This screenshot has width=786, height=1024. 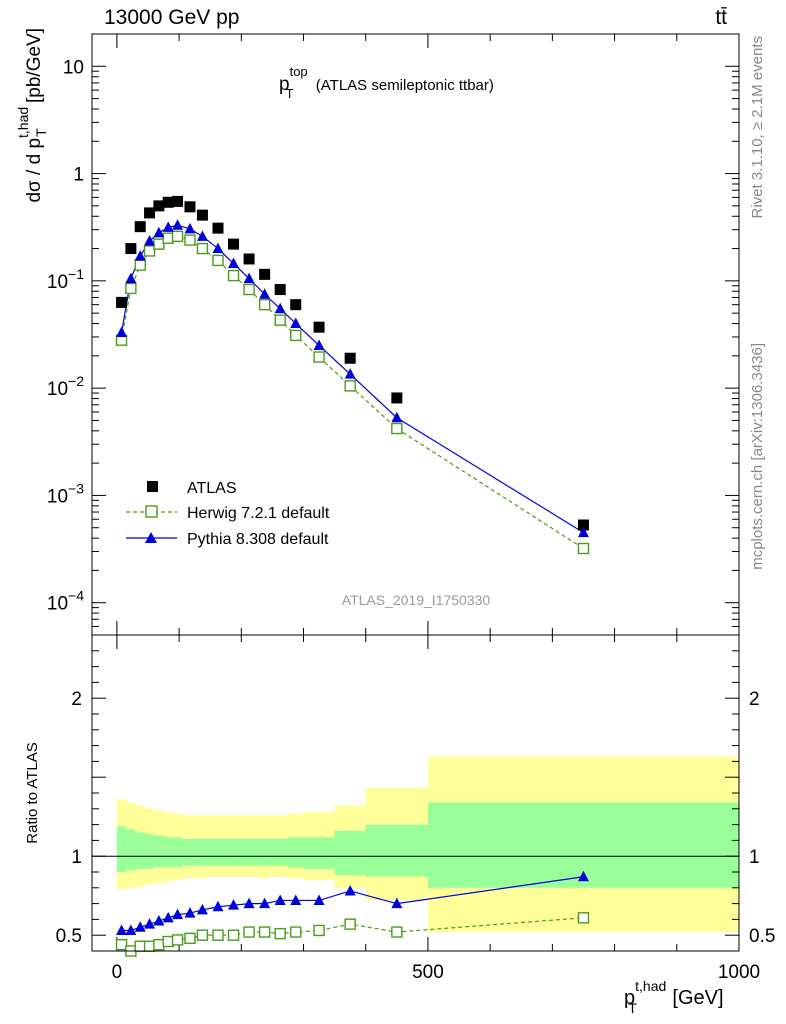 What do you see at coordinates (76, 274) in the screenshot?
I see `main-y-tick-label-exp: −1` at bounding box center [76, 274].